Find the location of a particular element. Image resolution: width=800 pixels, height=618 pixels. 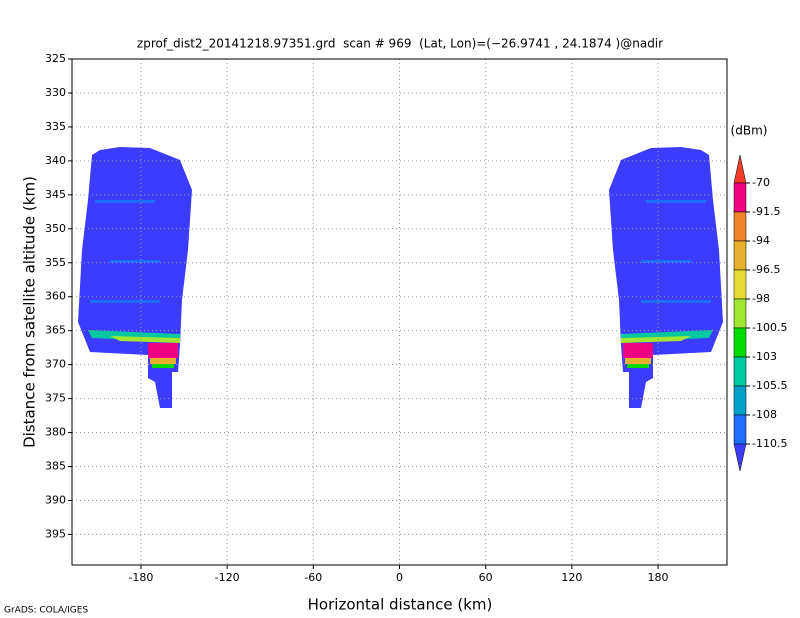

x-tick-label: -60 is located at coordinates (313, 577).